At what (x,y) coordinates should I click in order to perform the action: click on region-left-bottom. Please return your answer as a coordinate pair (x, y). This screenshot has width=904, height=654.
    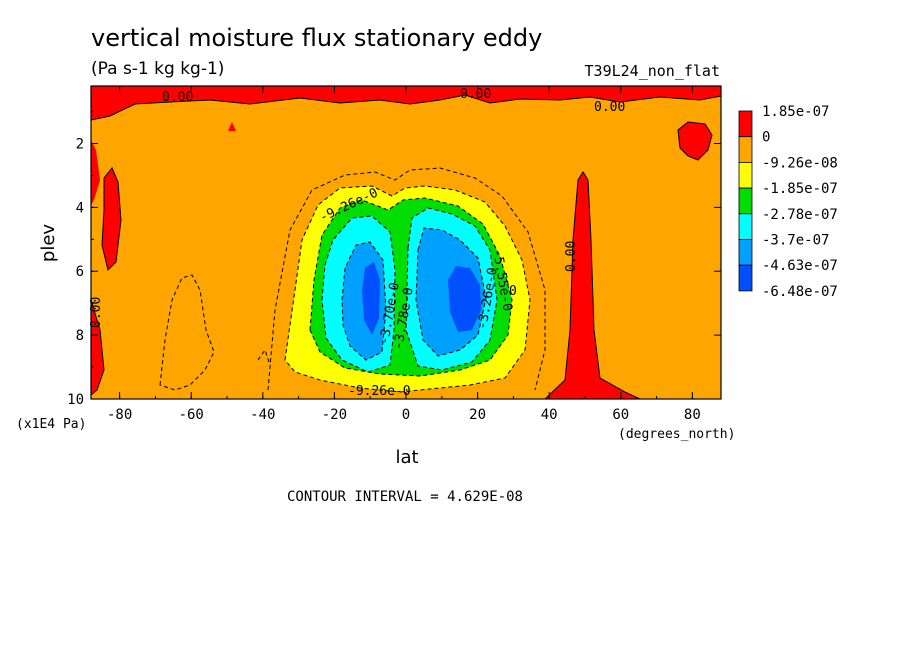
    Looking at the image, I should click on (97, 347).